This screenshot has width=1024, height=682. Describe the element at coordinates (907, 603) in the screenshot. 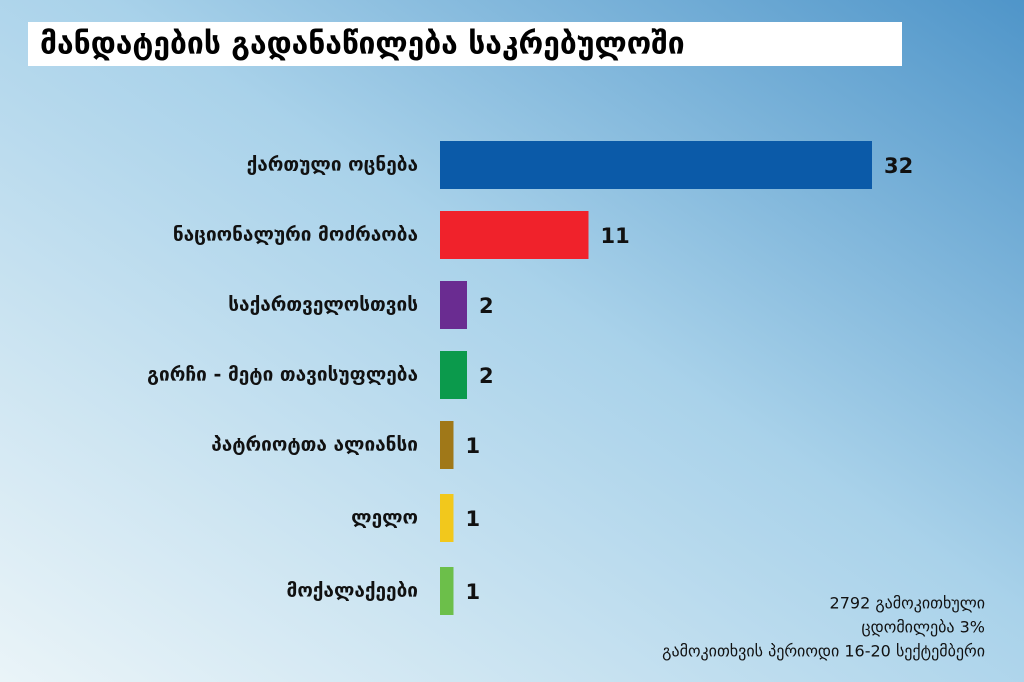

I see `note: 2792 გამოკითხული` at that location.